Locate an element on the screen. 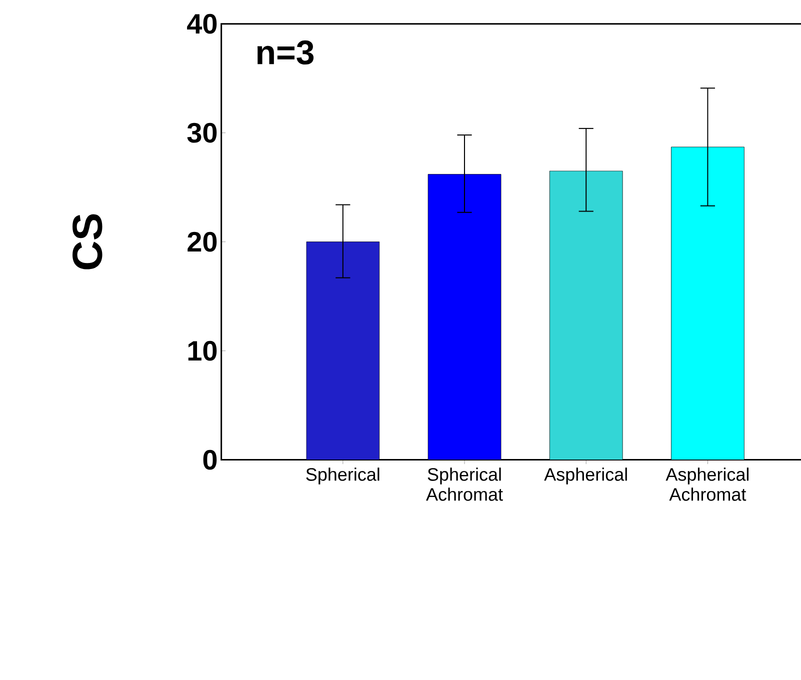  y-tick-label: 0 is located at coordinates (210, 460).